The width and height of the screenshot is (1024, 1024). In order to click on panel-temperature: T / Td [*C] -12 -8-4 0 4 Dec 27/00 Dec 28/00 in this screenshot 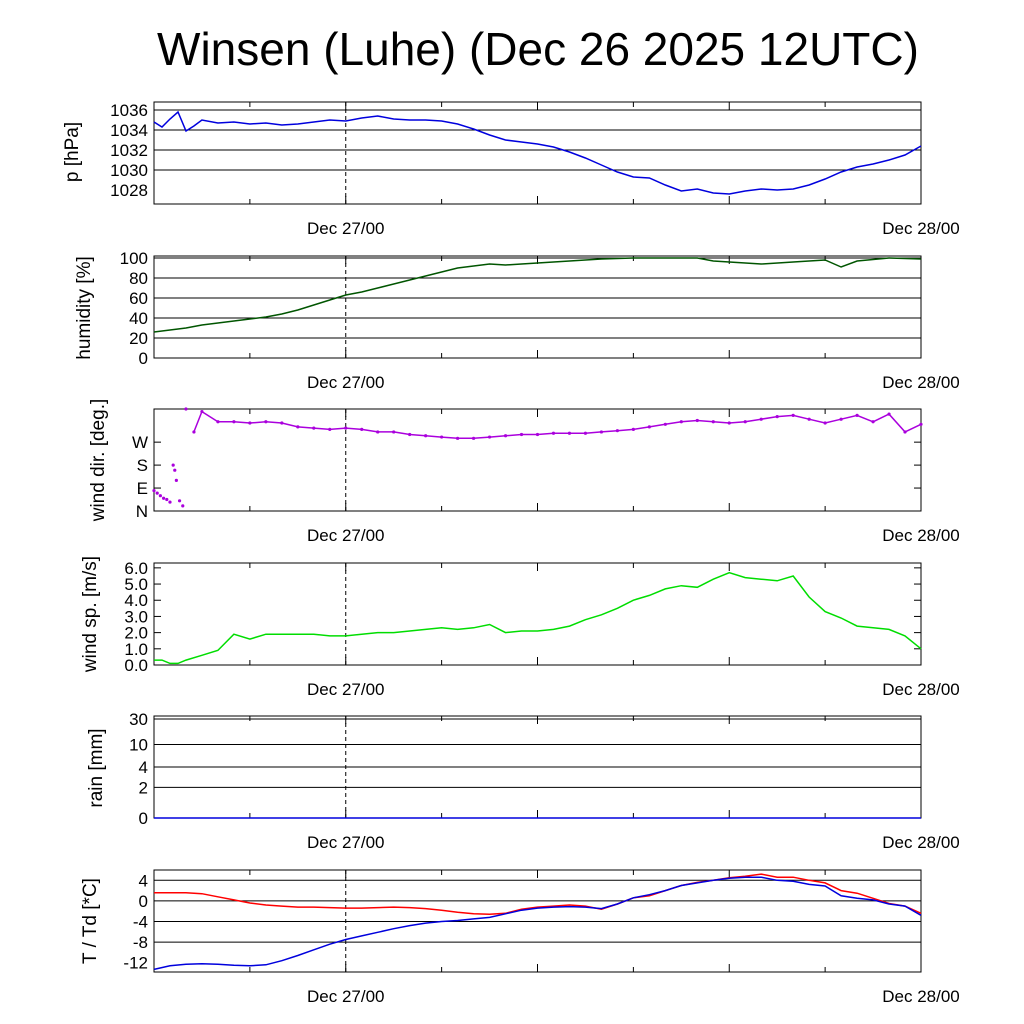, I will do `click(520, 937)`.